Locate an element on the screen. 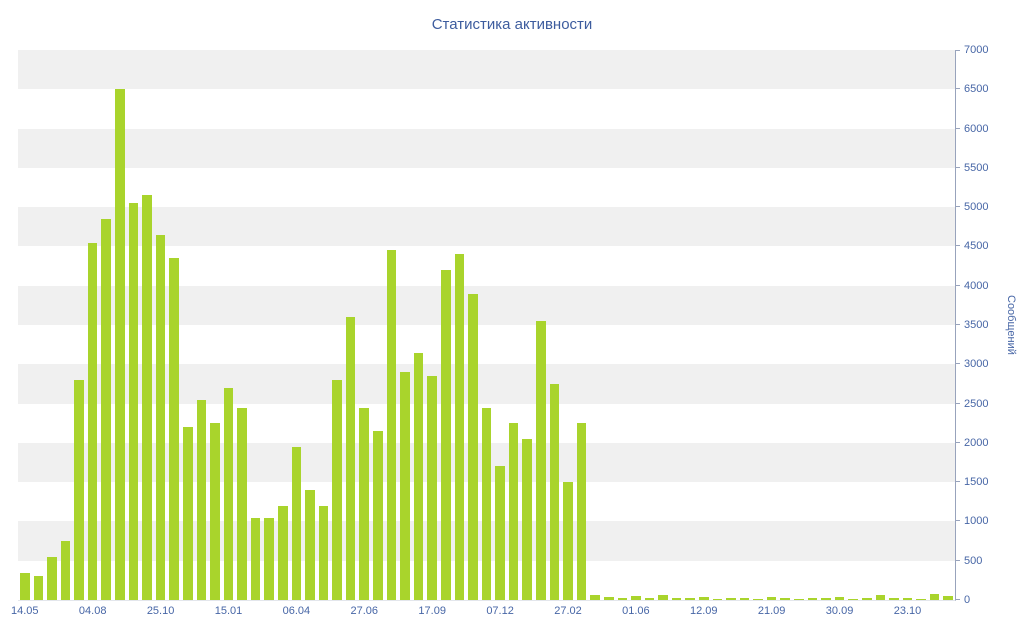 This screenshot has width=1024, height=640. y-tick-label: 500 is located at coordinates (973, 560).